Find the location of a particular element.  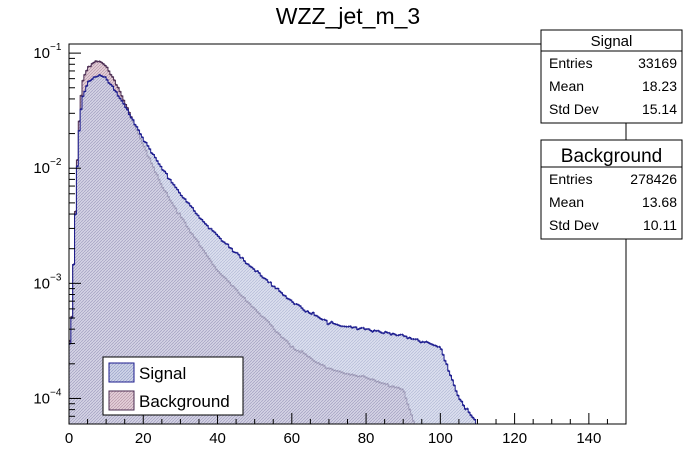

x-tick-label: 100 is located at coordinates (440, 438).